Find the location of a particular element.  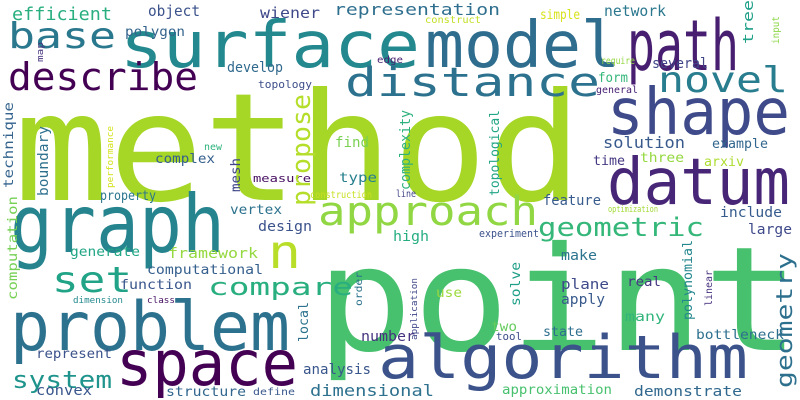

word-real: real is located at coordinates (644, 282).